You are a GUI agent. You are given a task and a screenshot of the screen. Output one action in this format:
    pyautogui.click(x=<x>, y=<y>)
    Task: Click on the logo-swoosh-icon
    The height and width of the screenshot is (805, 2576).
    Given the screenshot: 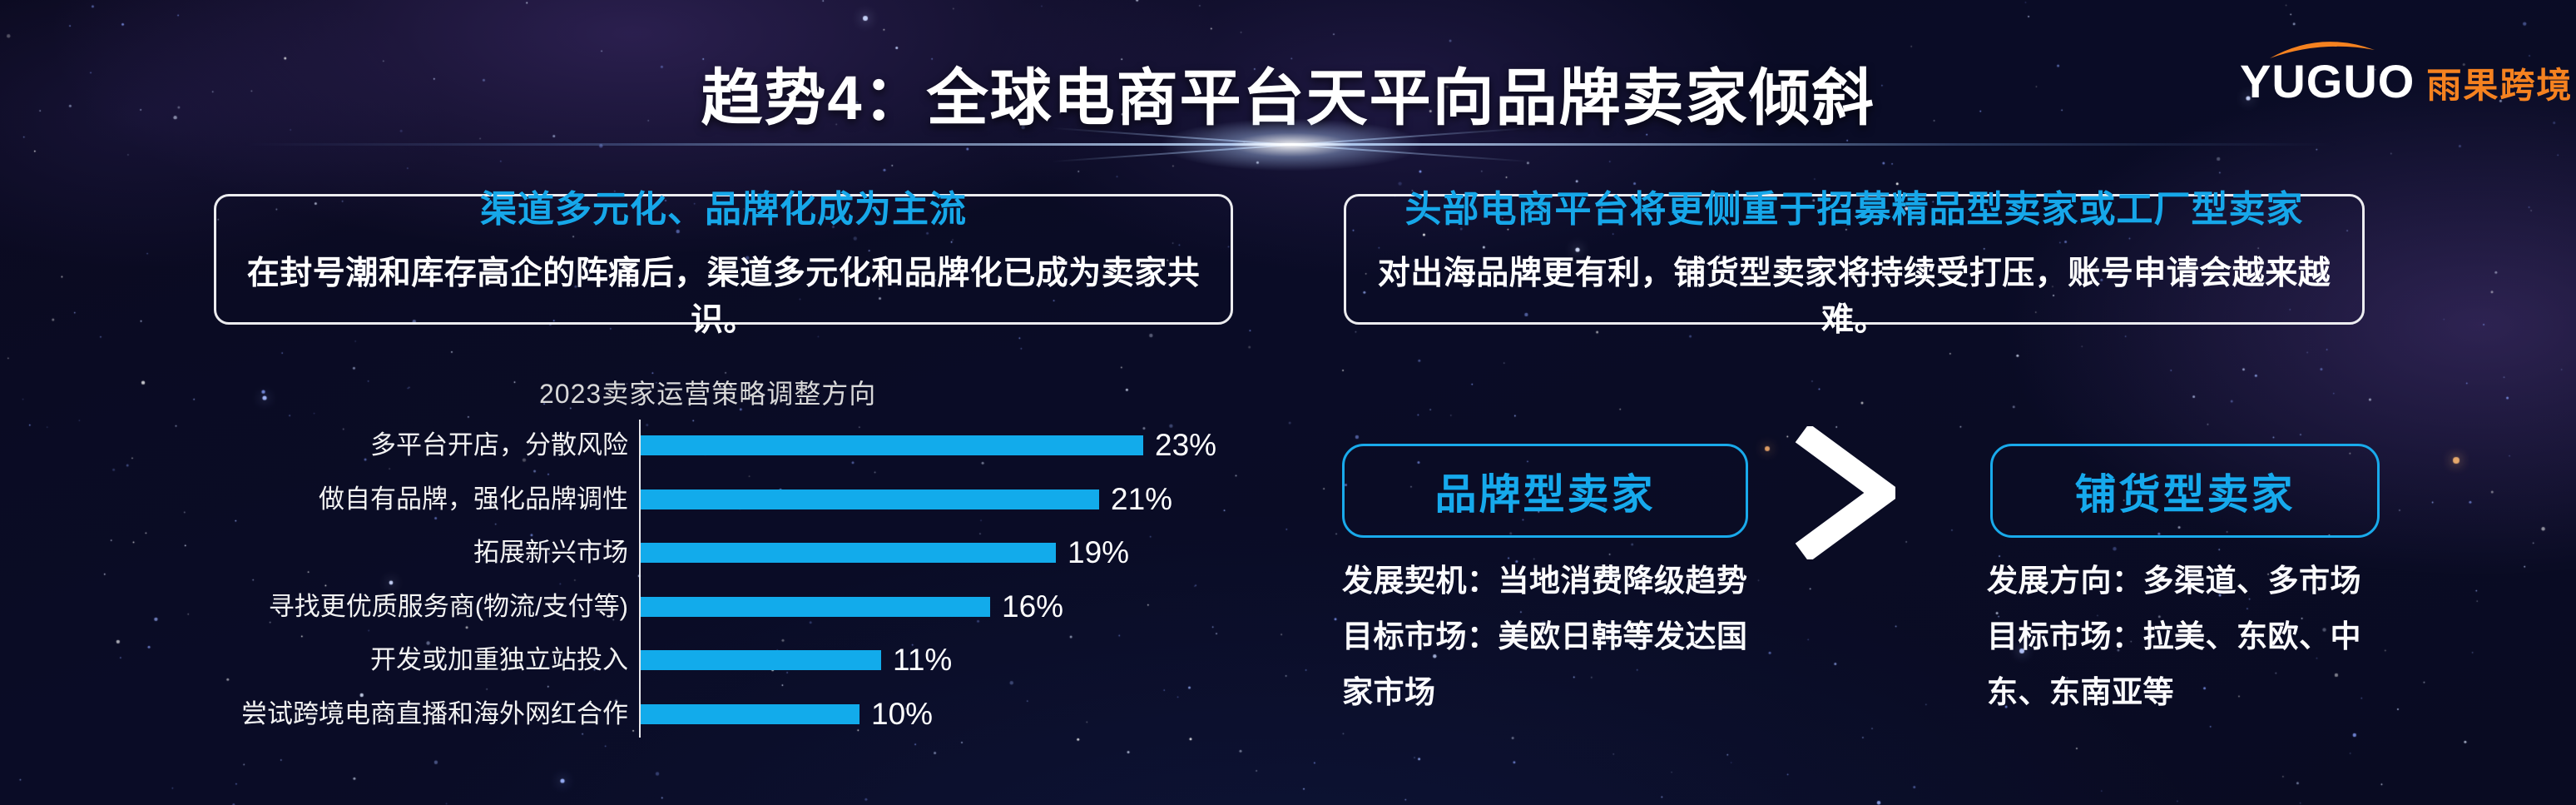 What is the action you would take?
    pyautogui.click(x=2322, y=50)
    